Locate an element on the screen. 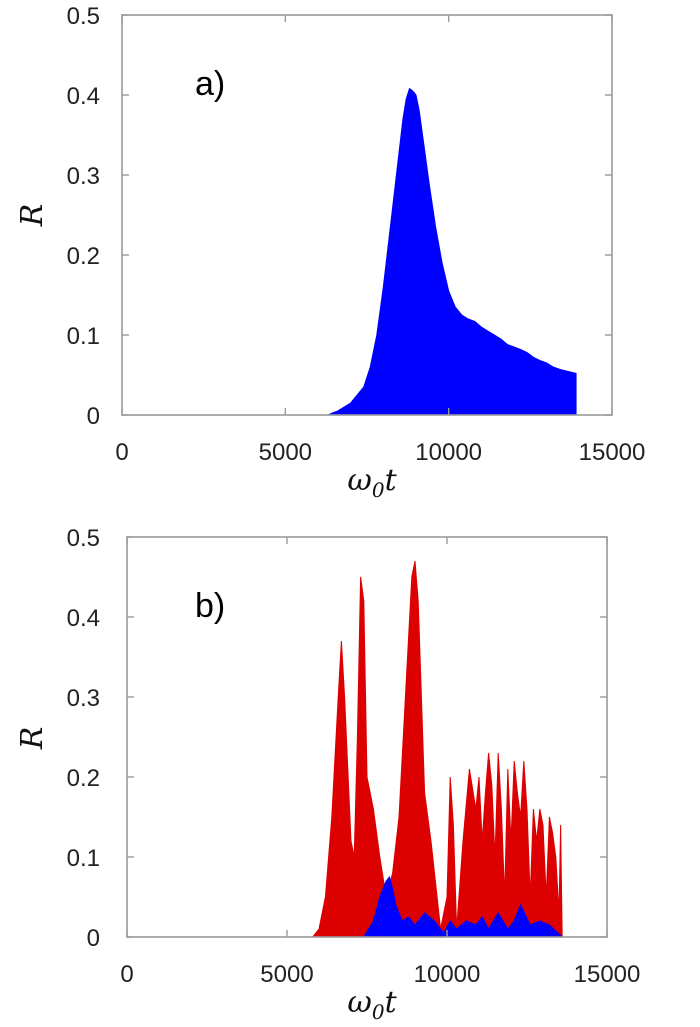 Image resolution: width=700 pixels, height=1027 pixels. panel-b-xlabel-omega: ω is located at coordinates (359, 1002).